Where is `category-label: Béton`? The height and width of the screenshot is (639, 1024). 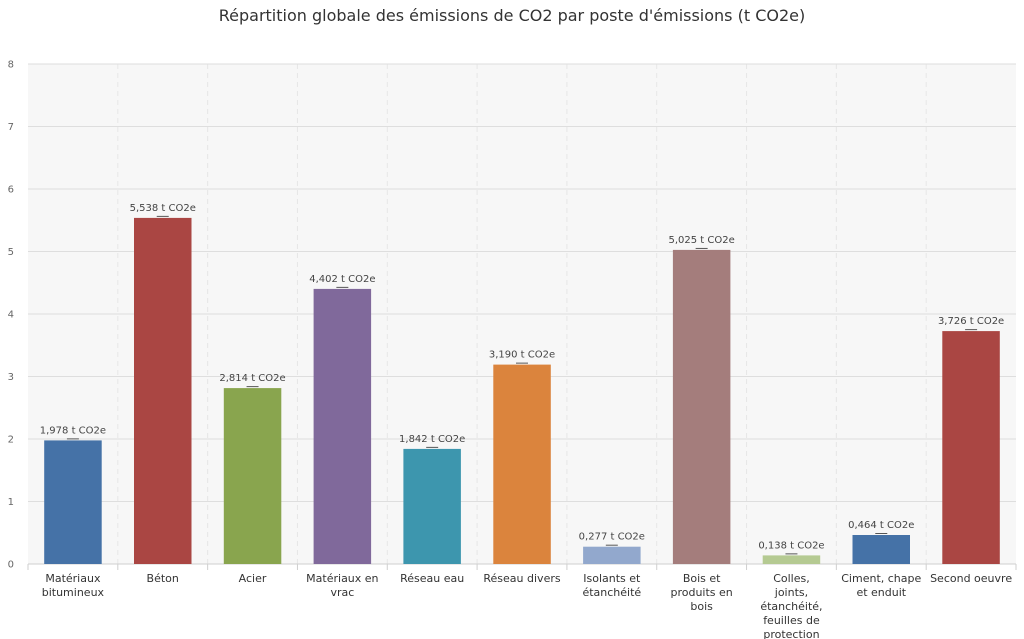 category-label: Béton is located at coordinates (163, 578).